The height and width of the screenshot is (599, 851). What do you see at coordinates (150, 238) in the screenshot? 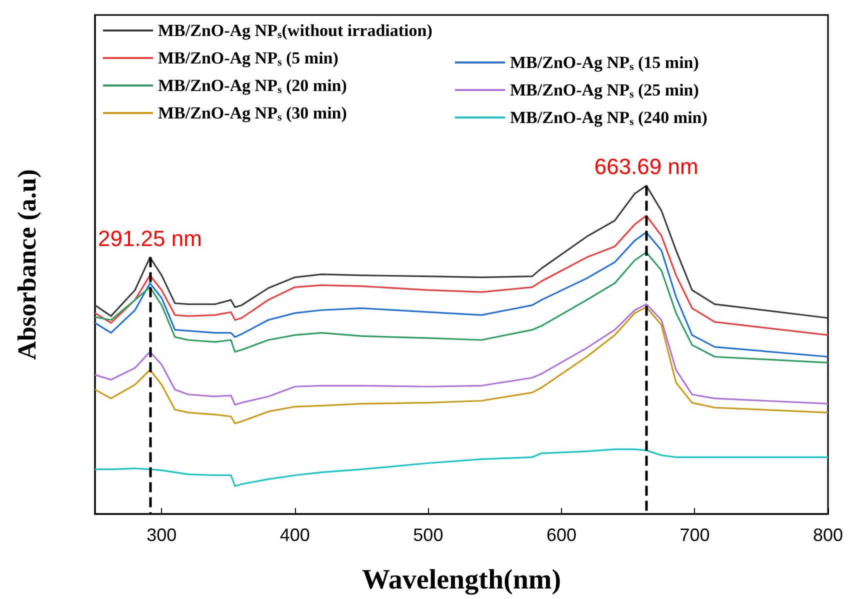
I see `ref-line-label: 291.25 nm` at bounding box center [150, 238].